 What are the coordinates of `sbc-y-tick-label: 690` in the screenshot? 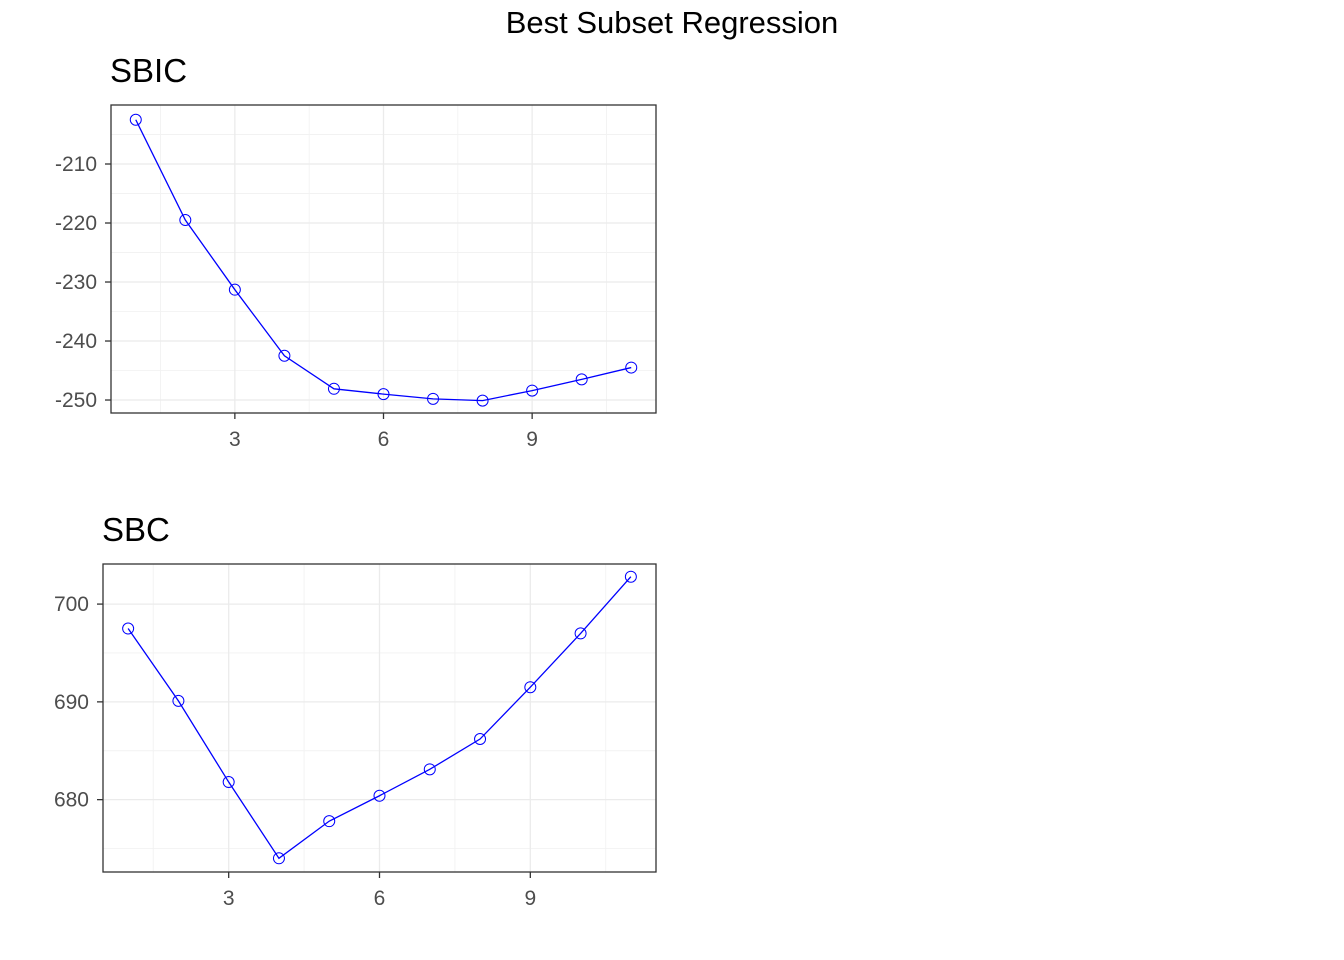 It's located at (71, 702).